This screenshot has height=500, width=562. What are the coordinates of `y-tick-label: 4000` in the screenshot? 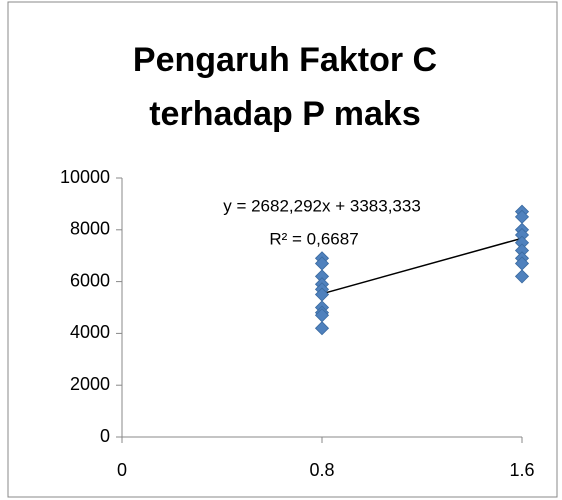 It's located at (90, 332).